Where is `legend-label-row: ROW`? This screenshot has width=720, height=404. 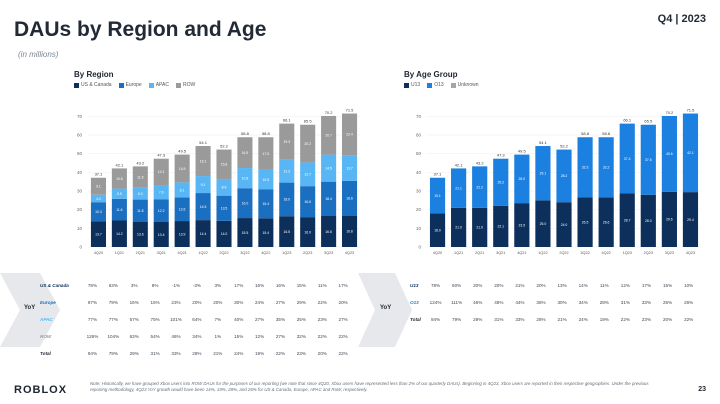 legend-label-row: ROW is located at coordinates (189, 85).